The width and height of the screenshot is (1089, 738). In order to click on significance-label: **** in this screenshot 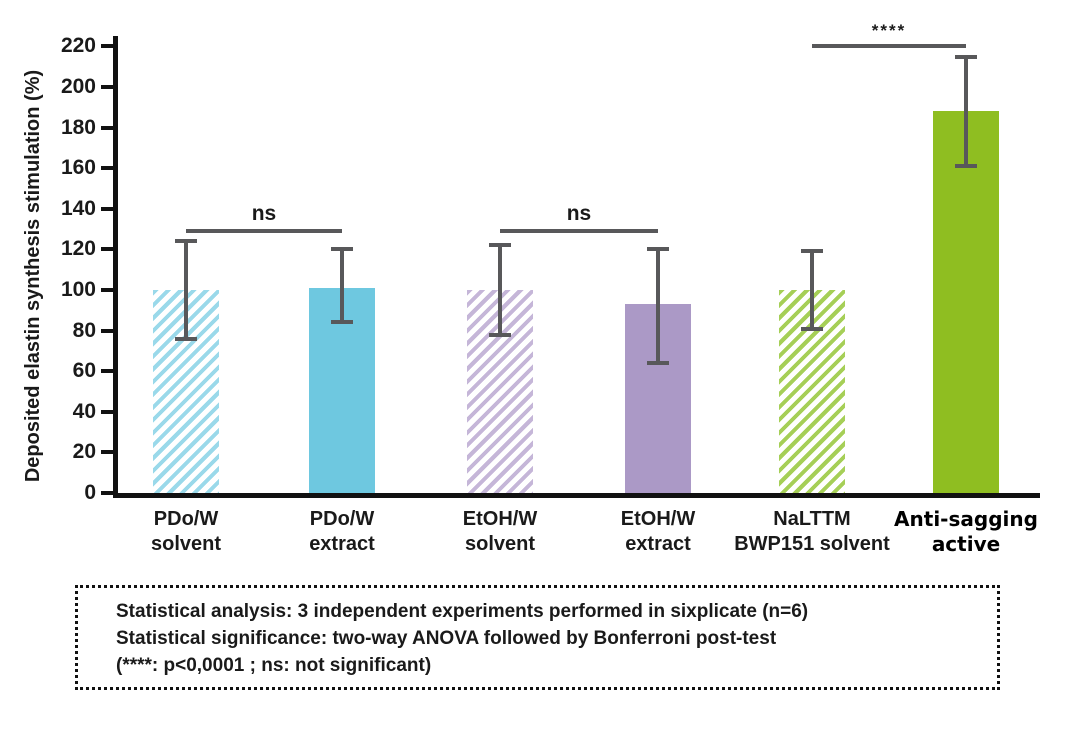, I will do `click(889, 31)`.